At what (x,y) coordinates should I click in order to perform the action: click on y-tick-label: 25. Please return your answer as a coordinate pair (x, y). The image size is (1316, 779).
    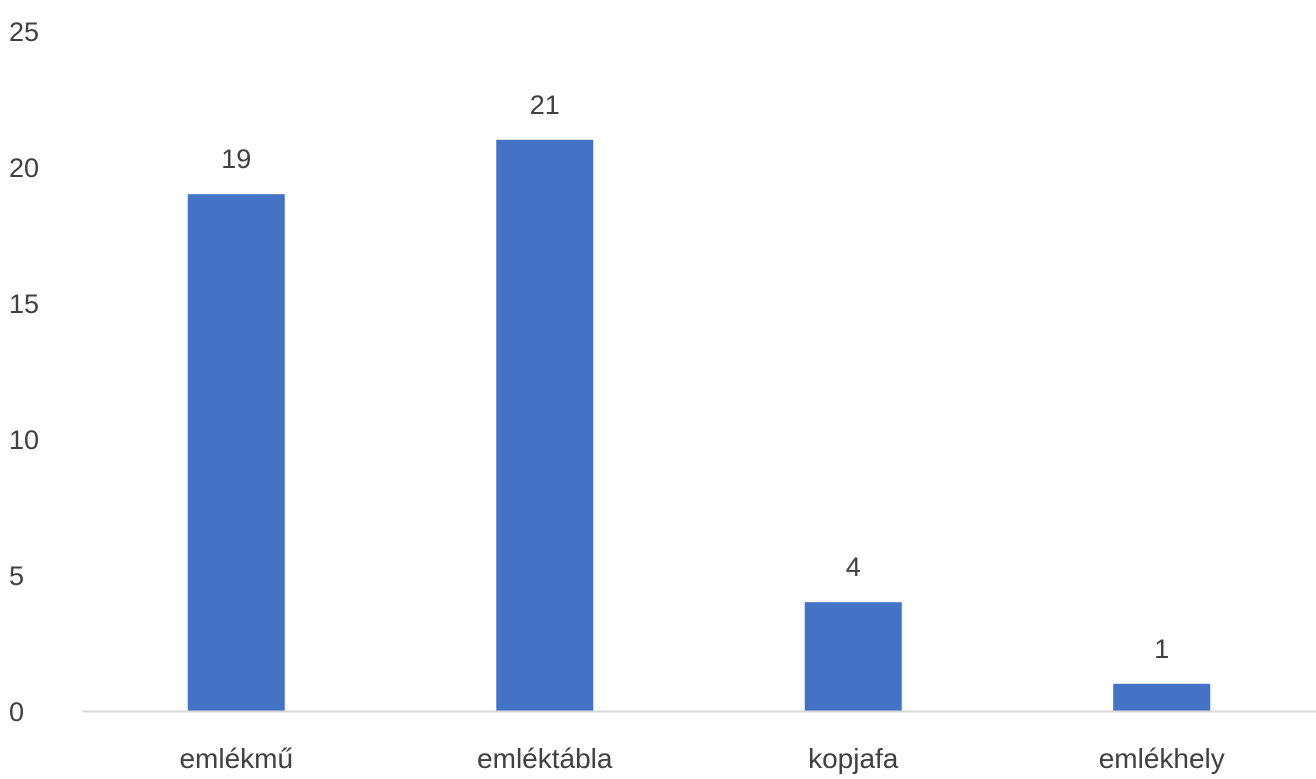
    Looking at the image, I should click on (24, 32).